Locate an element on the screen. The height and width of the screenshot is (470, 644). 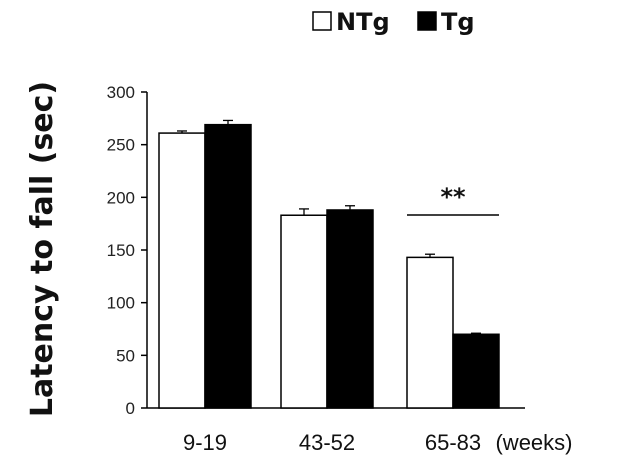
x-ticks: 9-19 43-52 65-83 is located at coordinates (332, 442).